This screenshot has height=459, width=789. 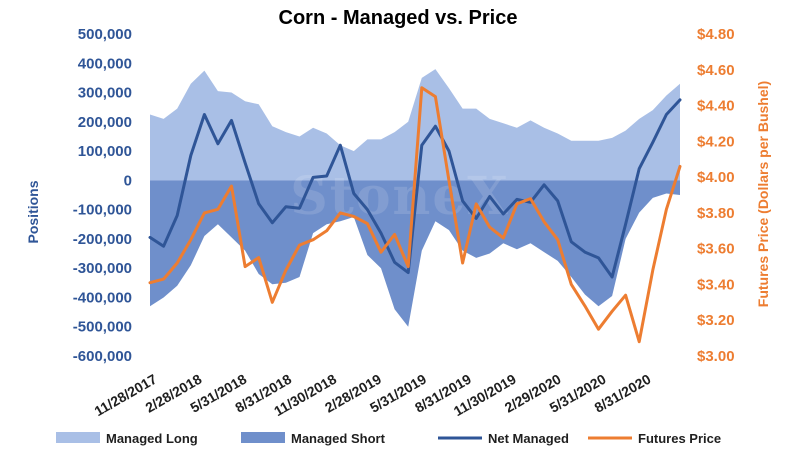 I want to click on y-tick-label-right: $3.40, so click(x=716, y=284).